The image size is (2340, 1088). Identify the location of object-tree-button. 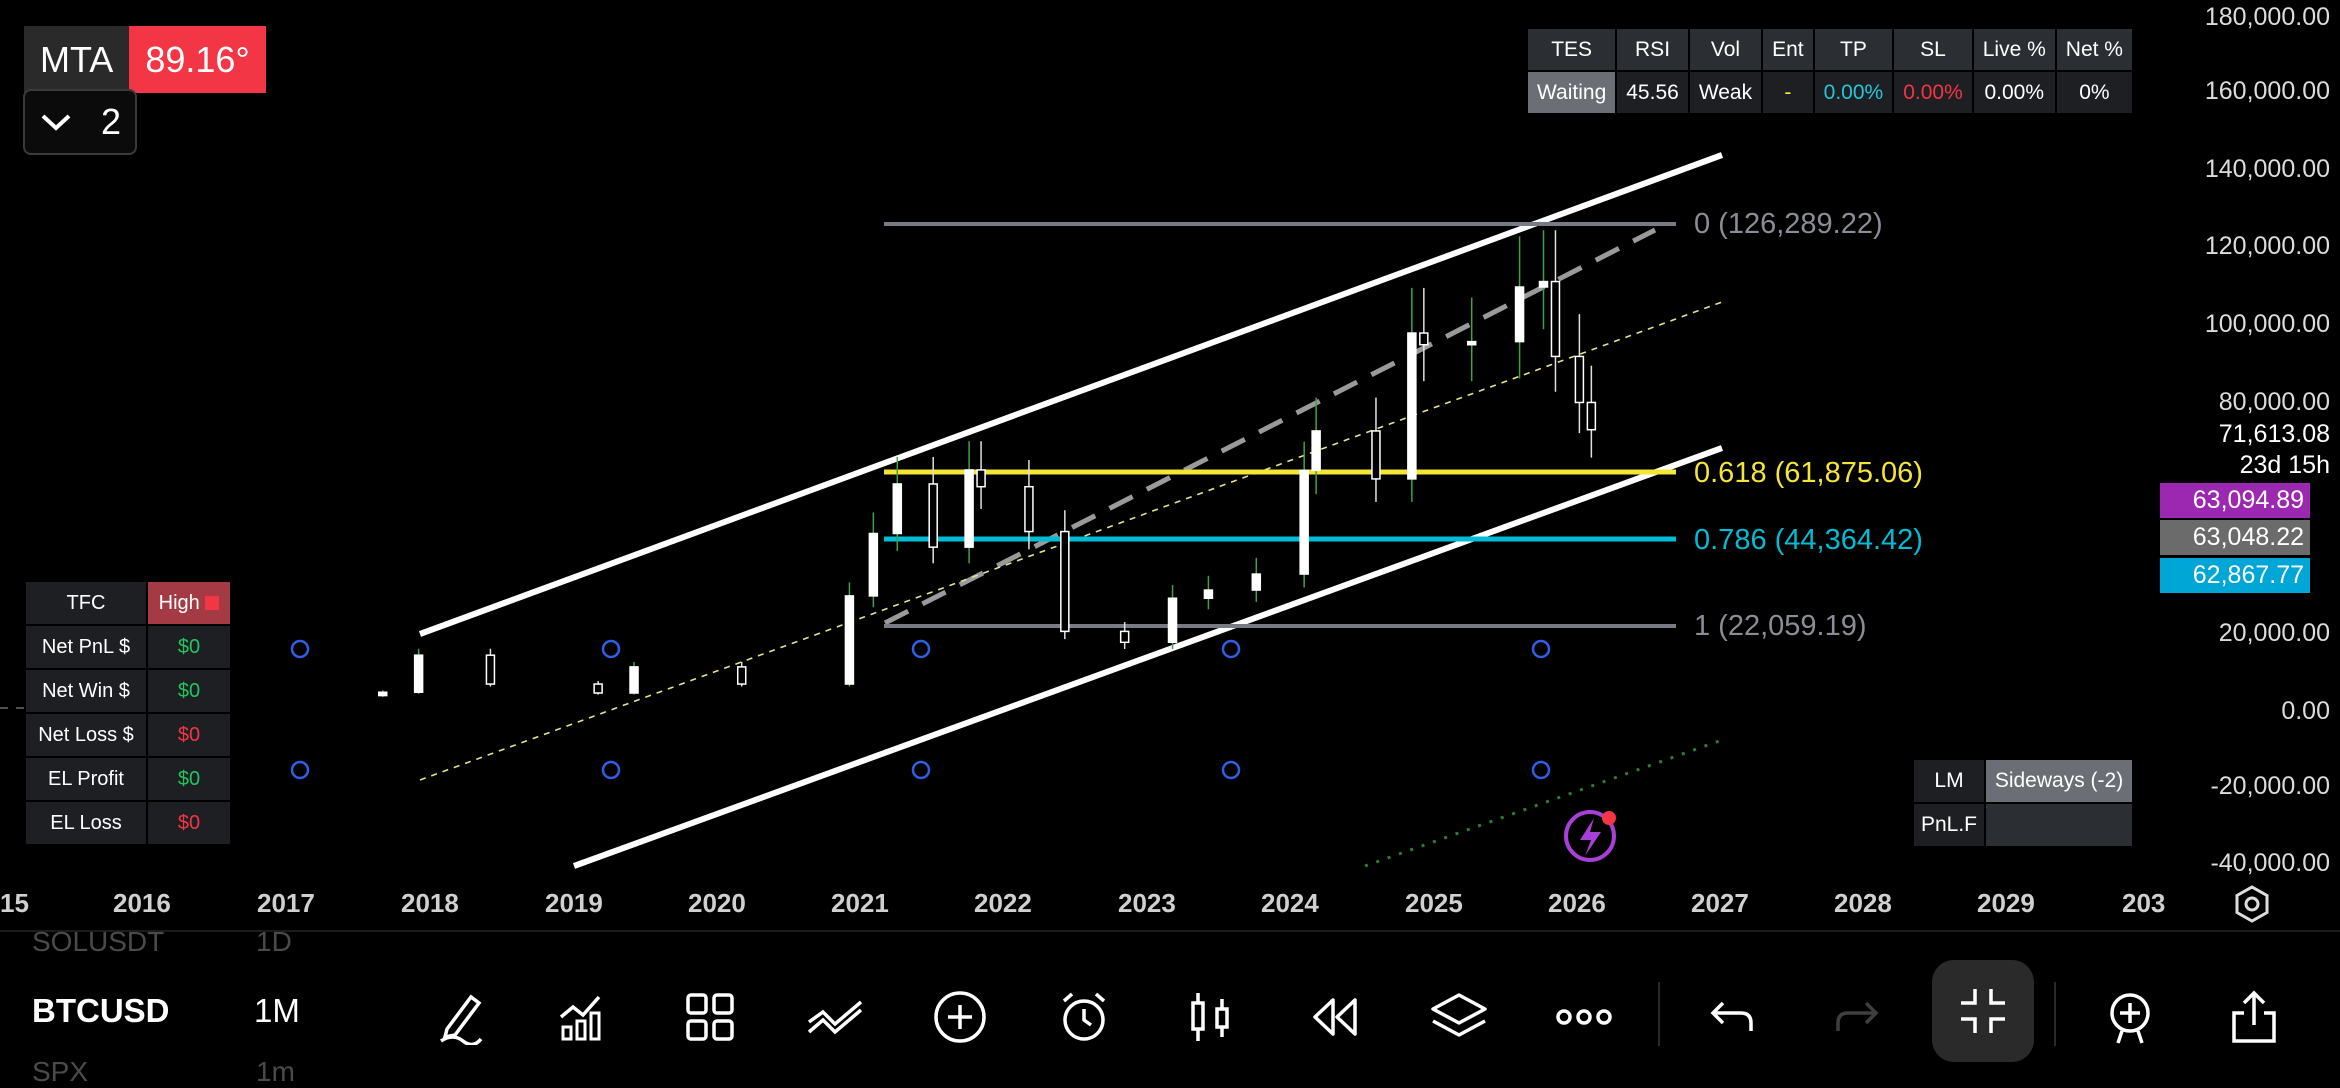
(1459, 1017).